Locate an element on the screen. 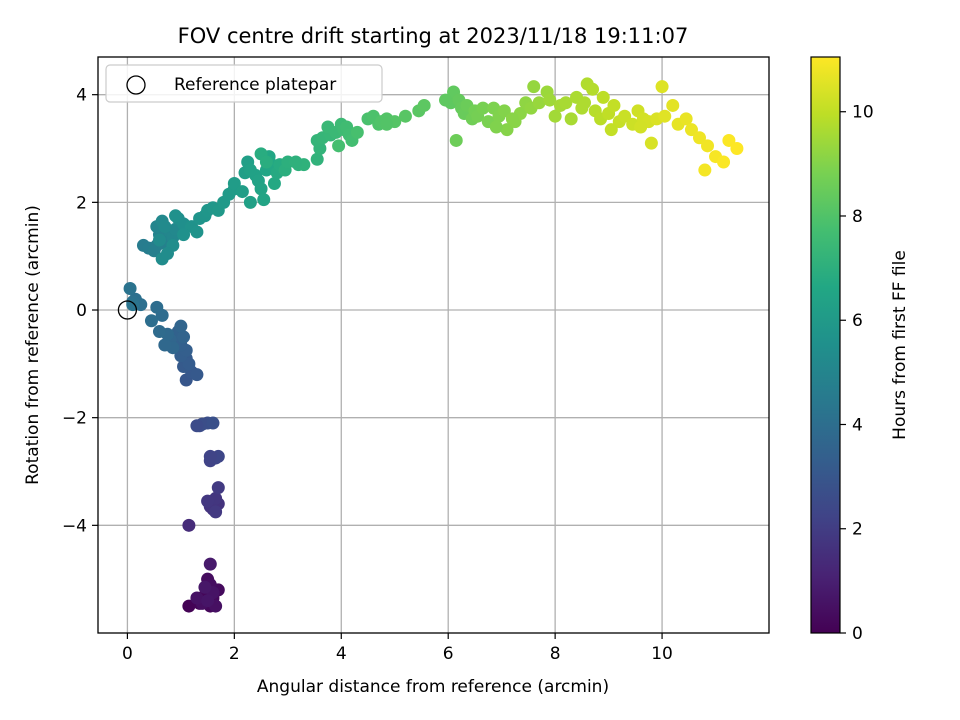 The height and width of the screenshot is (720, 960). x-tick-label: 2 is located at coordinates (234, 654).